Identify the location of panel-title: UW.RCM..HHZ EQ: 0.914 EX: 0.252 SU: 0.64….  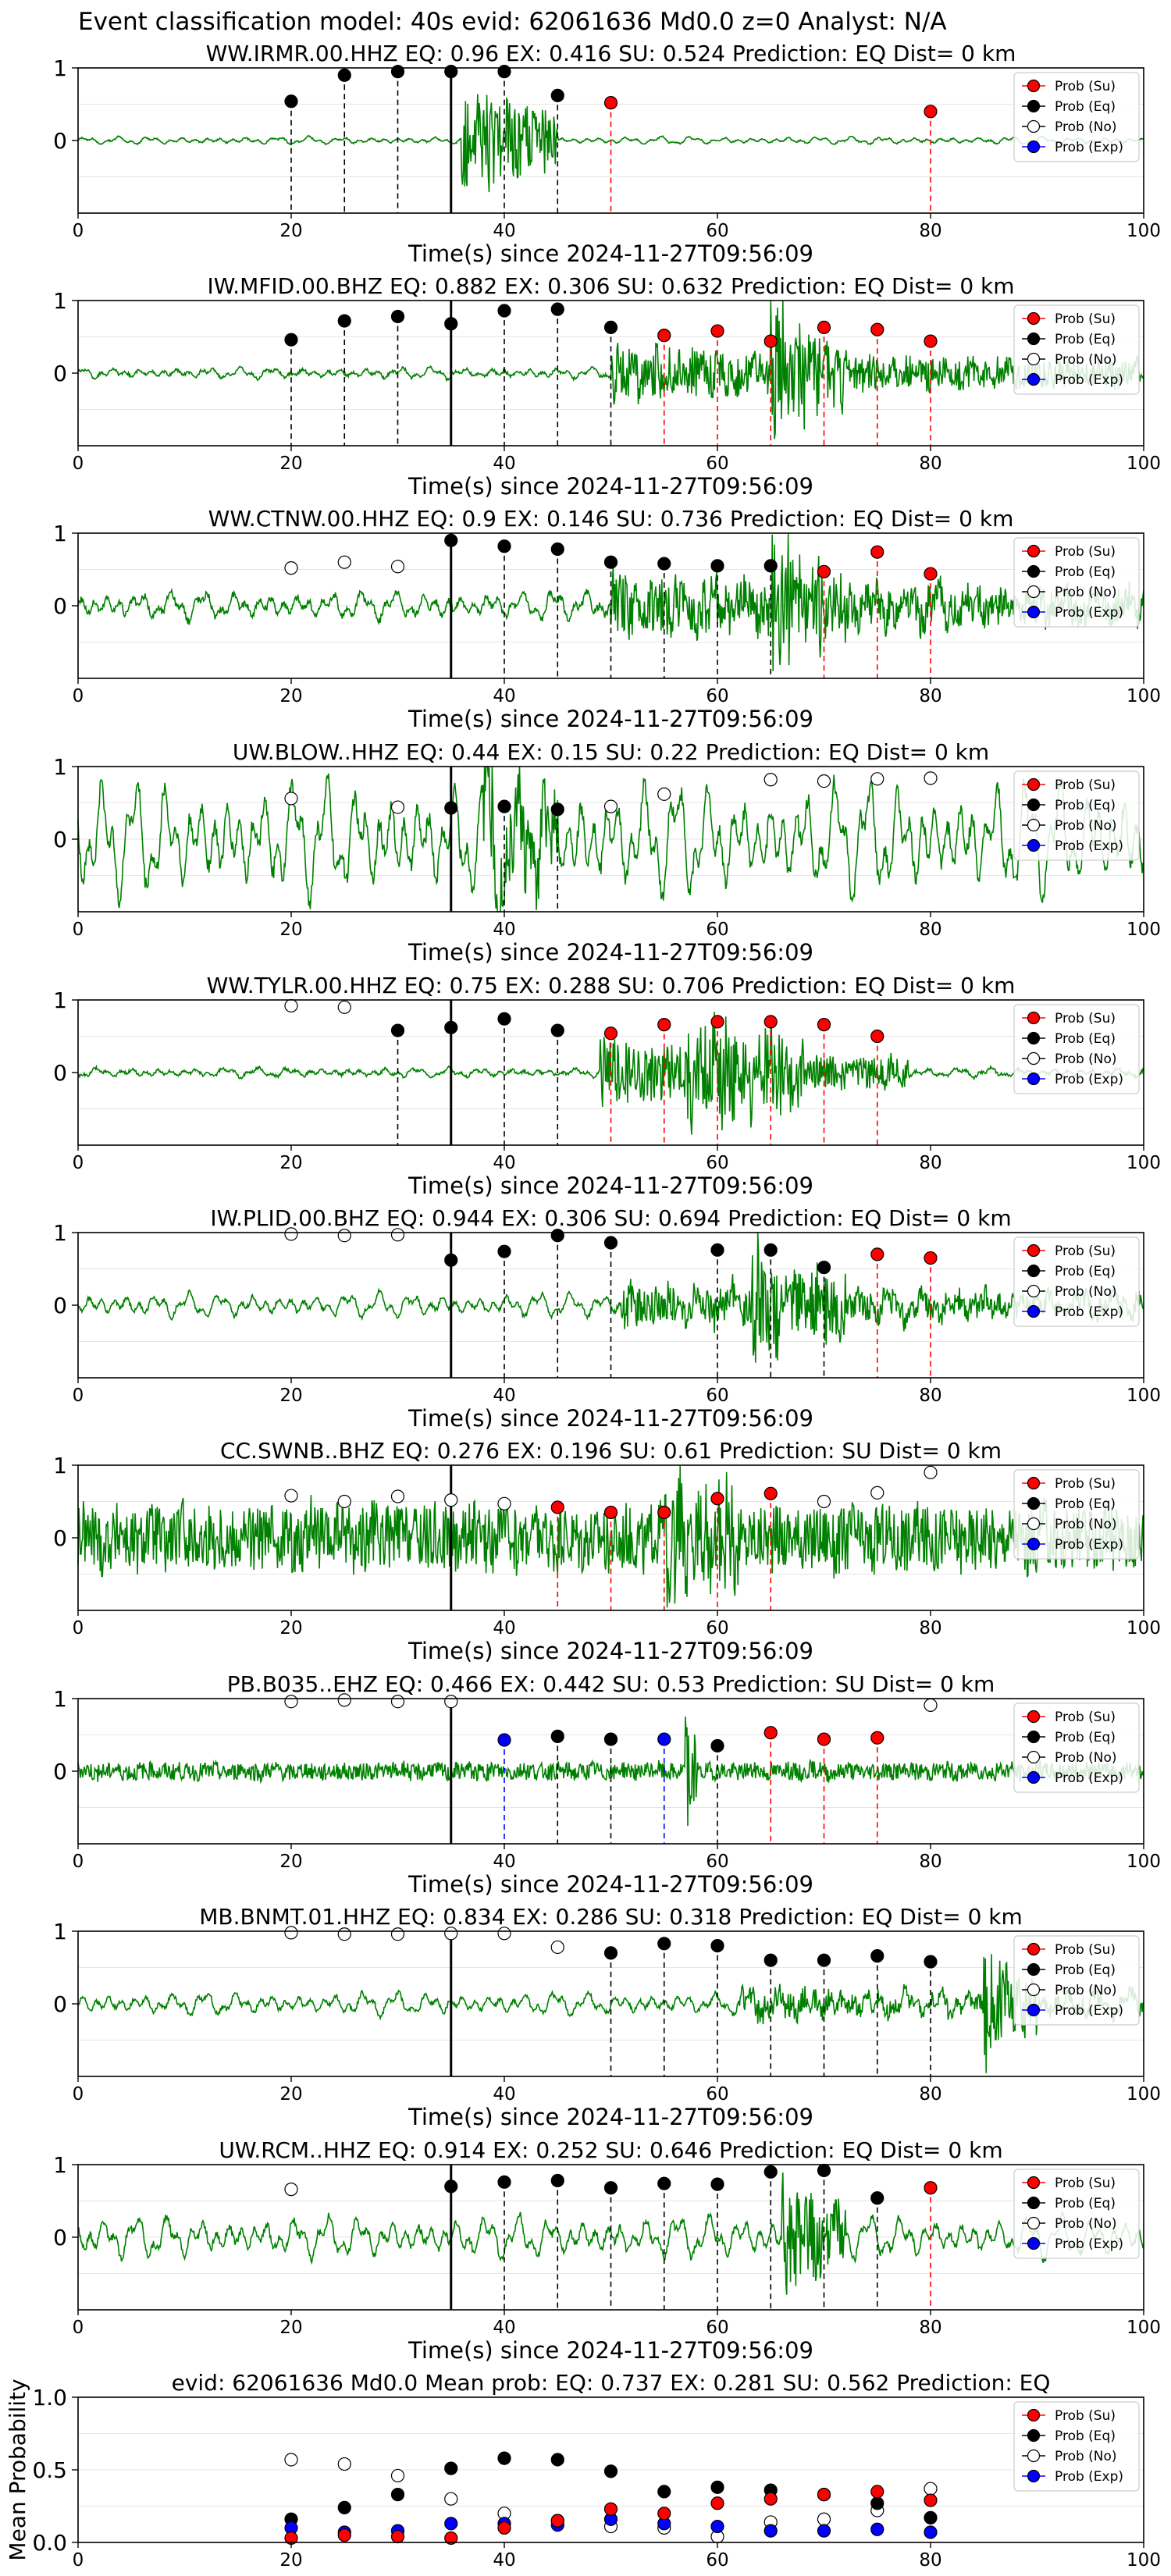
(610, 2150).